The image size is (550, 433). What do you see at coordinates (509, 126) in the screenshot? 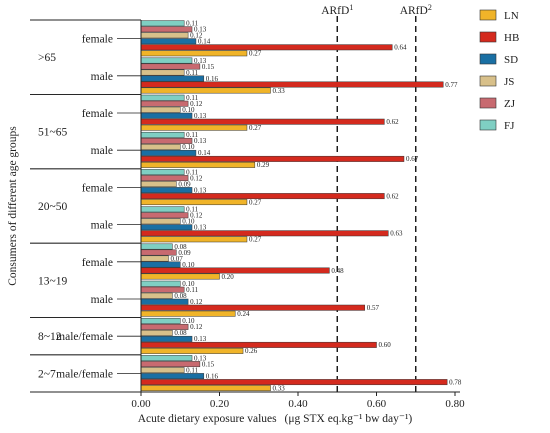
I see `legend-label: FJ` at bounding box center [509, 126].